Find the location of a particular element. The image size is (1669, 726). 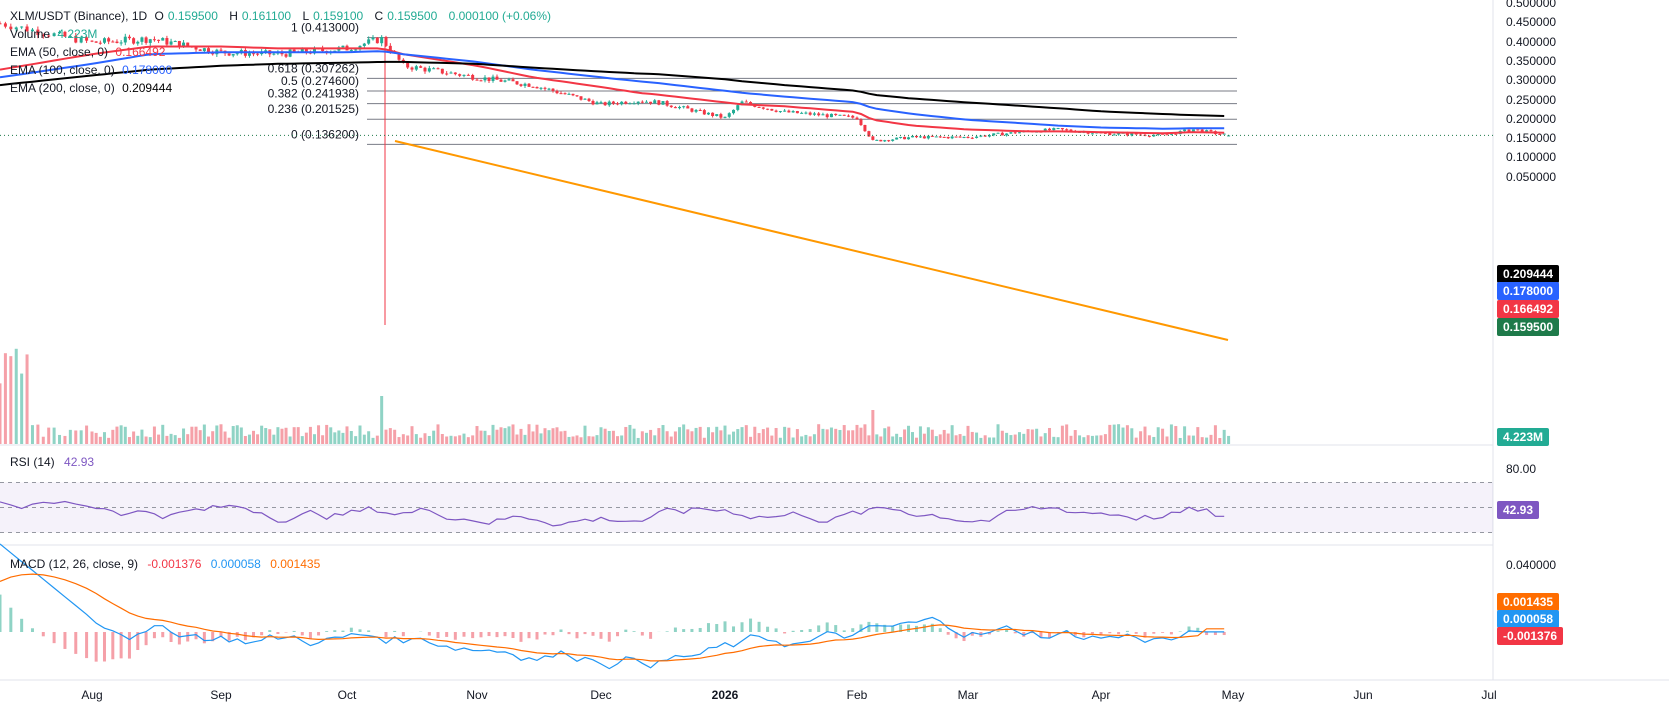

ema50-legend: EMA (50, close, 0) 0.166492 is located at coordinates (89, 52).